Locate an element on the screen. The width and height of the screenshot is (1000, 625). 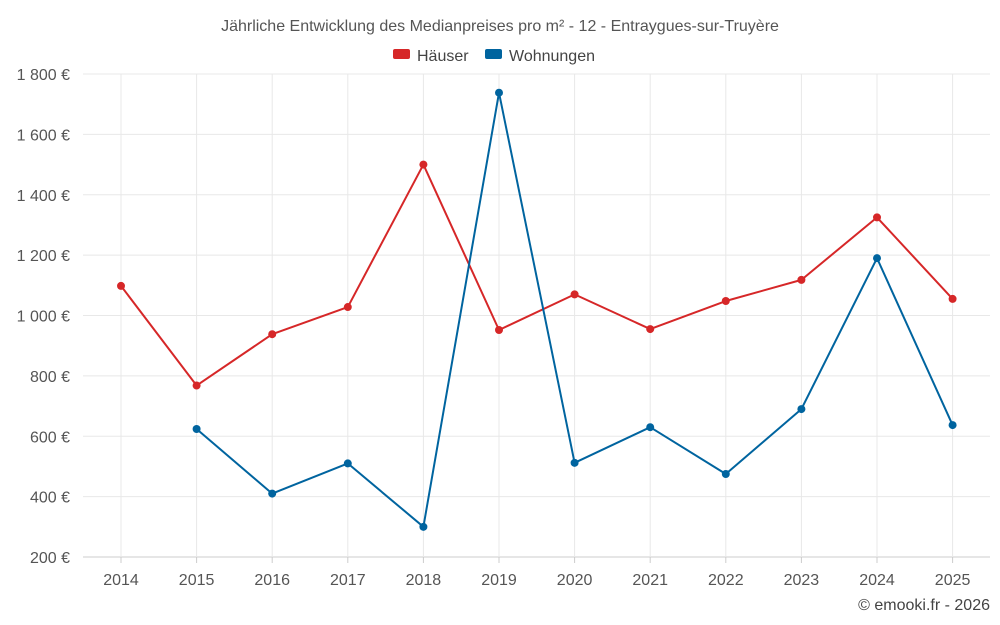
data-point-haeuser-2021 is located at coordinates (650, 329).